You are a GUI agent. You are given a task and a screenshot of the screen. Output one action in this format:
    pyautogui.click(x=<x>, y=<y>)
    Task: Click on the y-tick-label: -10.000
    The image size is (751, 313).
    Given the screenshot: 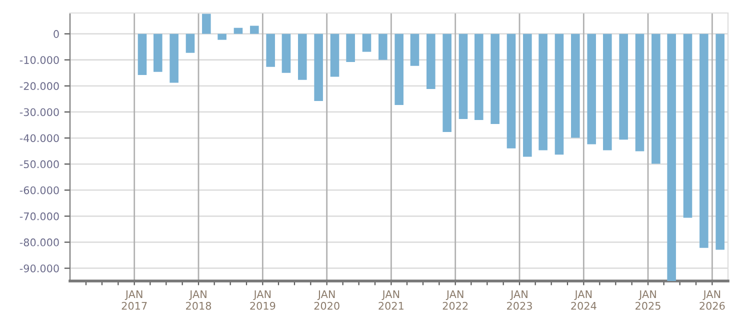 What is the action you would take?
    pyautogui.click(x=39, y=60)
    